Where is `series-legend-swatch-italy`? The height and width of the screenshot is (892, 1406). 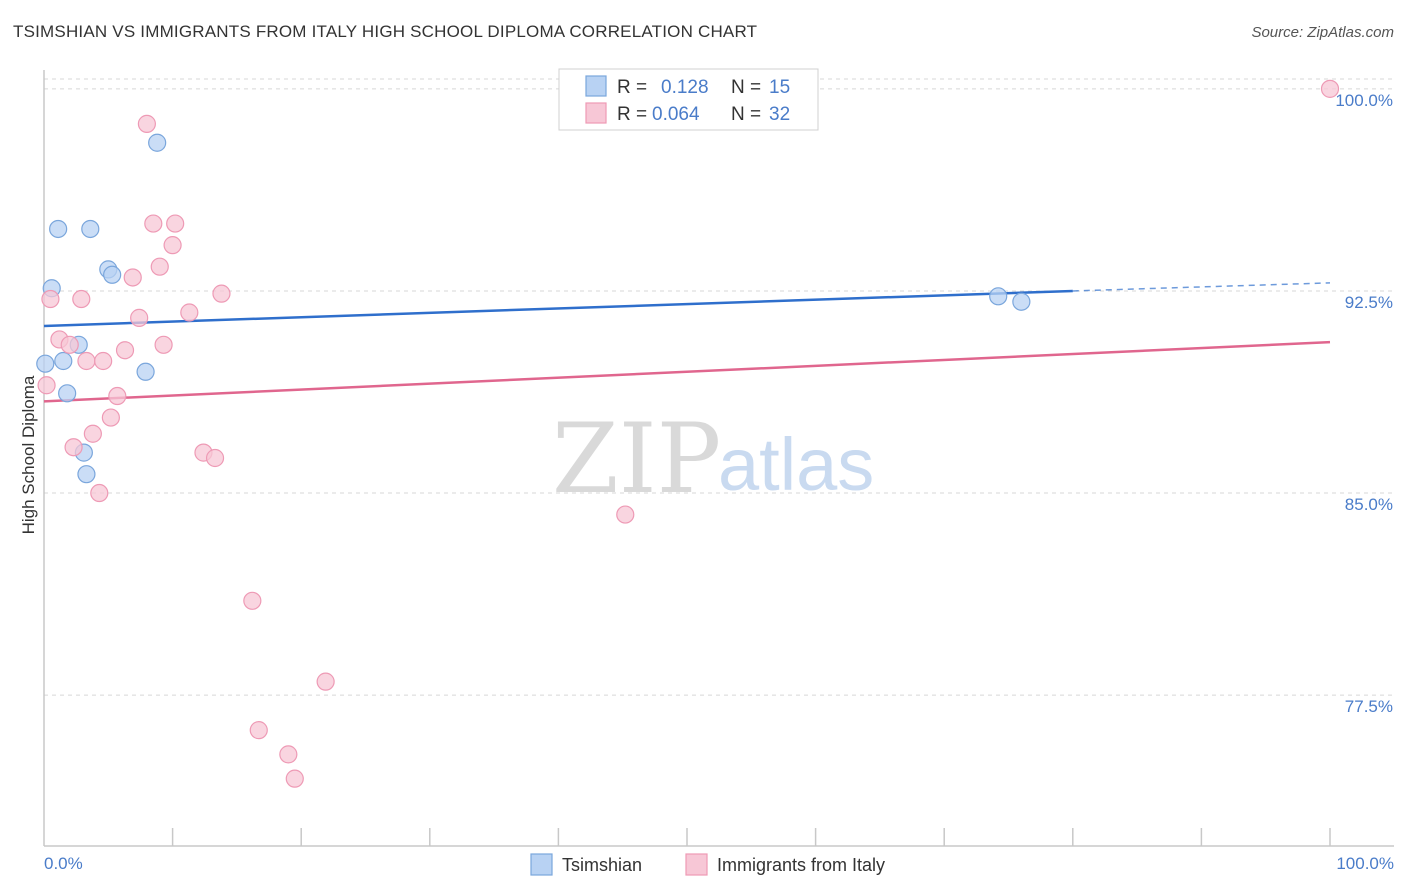
series-legend-swatch-italy is located at coordinates (696, 864).